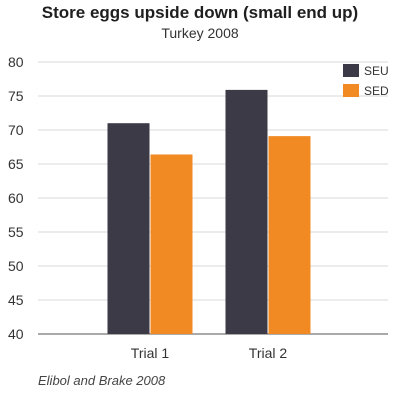  I want to click on chart-title: Store eggs upside down (small end up), so click(200, 12).